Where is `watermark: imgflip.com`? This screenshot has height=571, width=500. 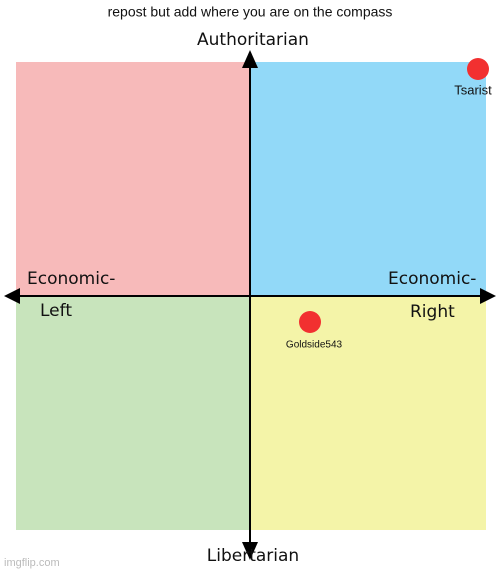 watermark: imgflip.com is located at coordinates (32, 563).